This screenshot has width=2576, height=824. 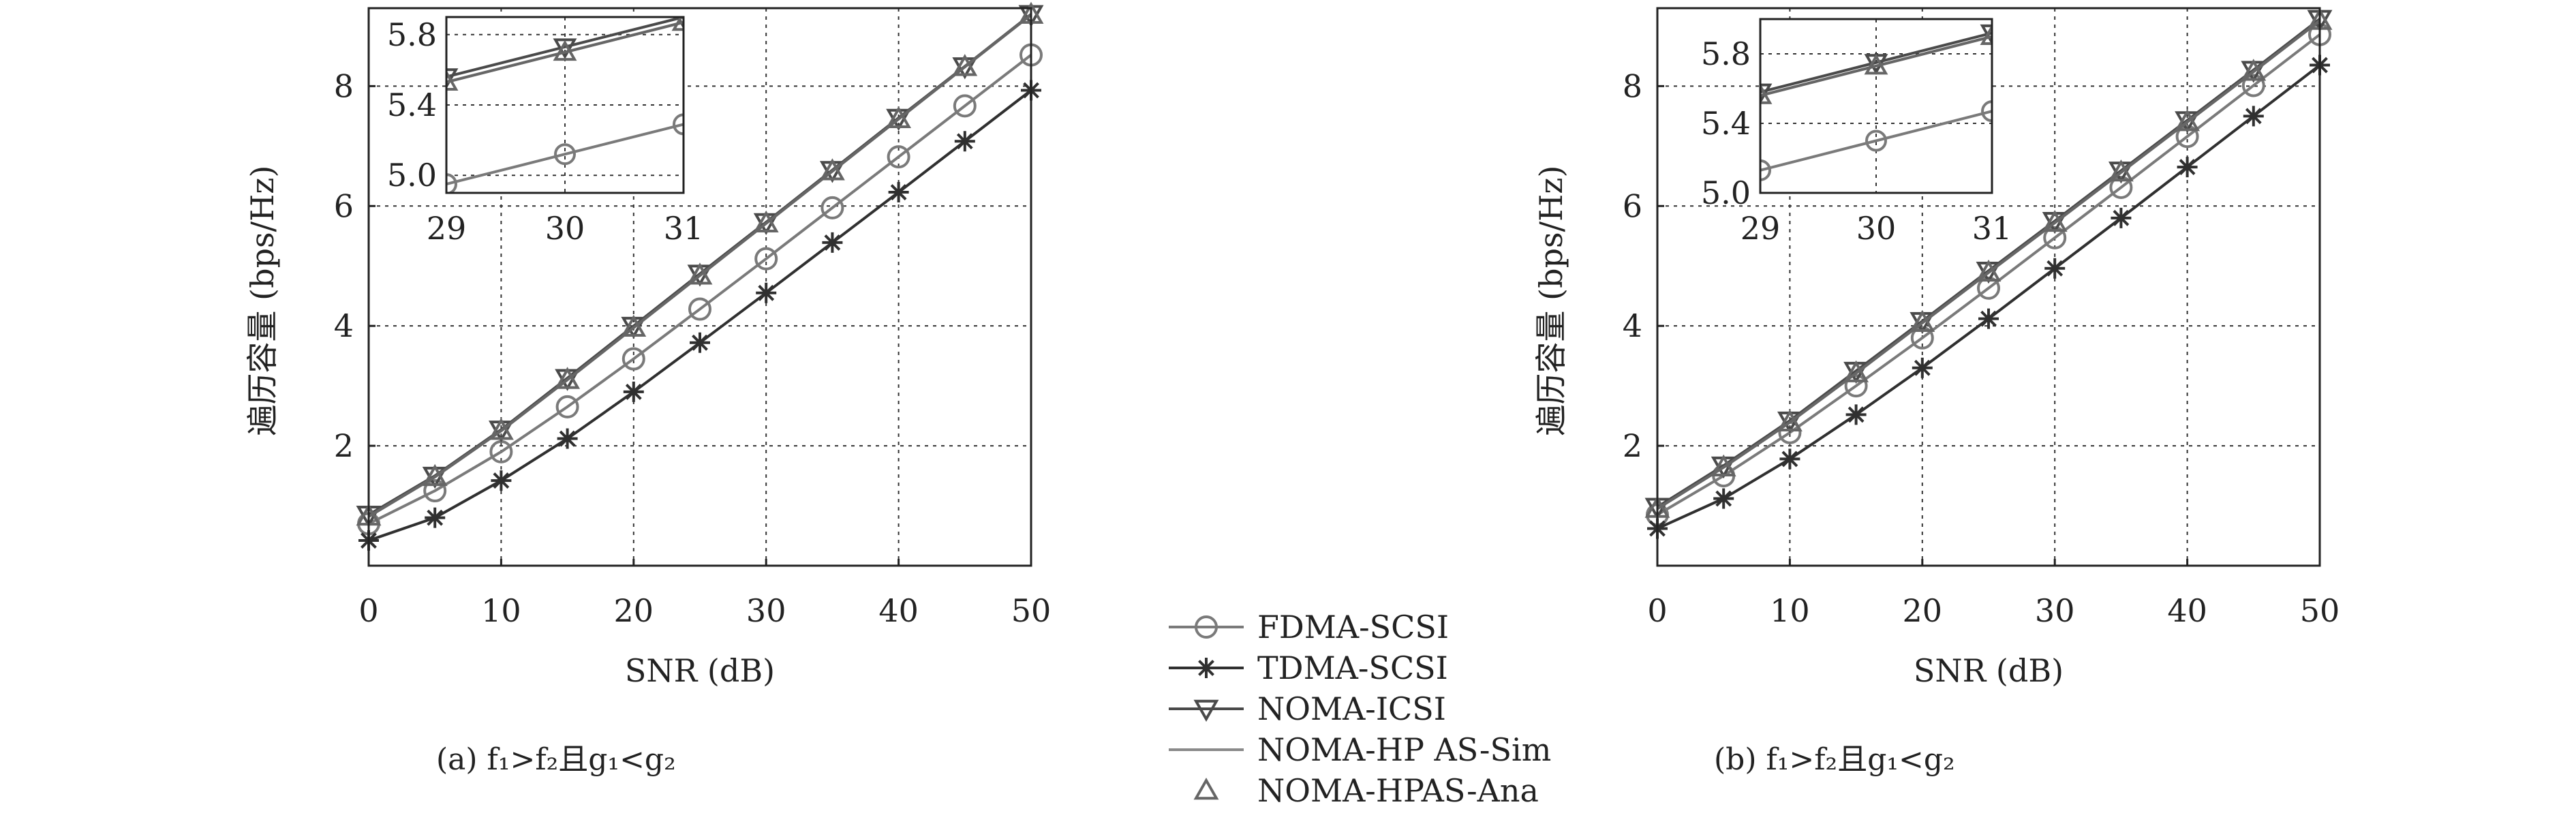 I want to click on y-tick-label-b: 2, so click(x=1632, y=445).